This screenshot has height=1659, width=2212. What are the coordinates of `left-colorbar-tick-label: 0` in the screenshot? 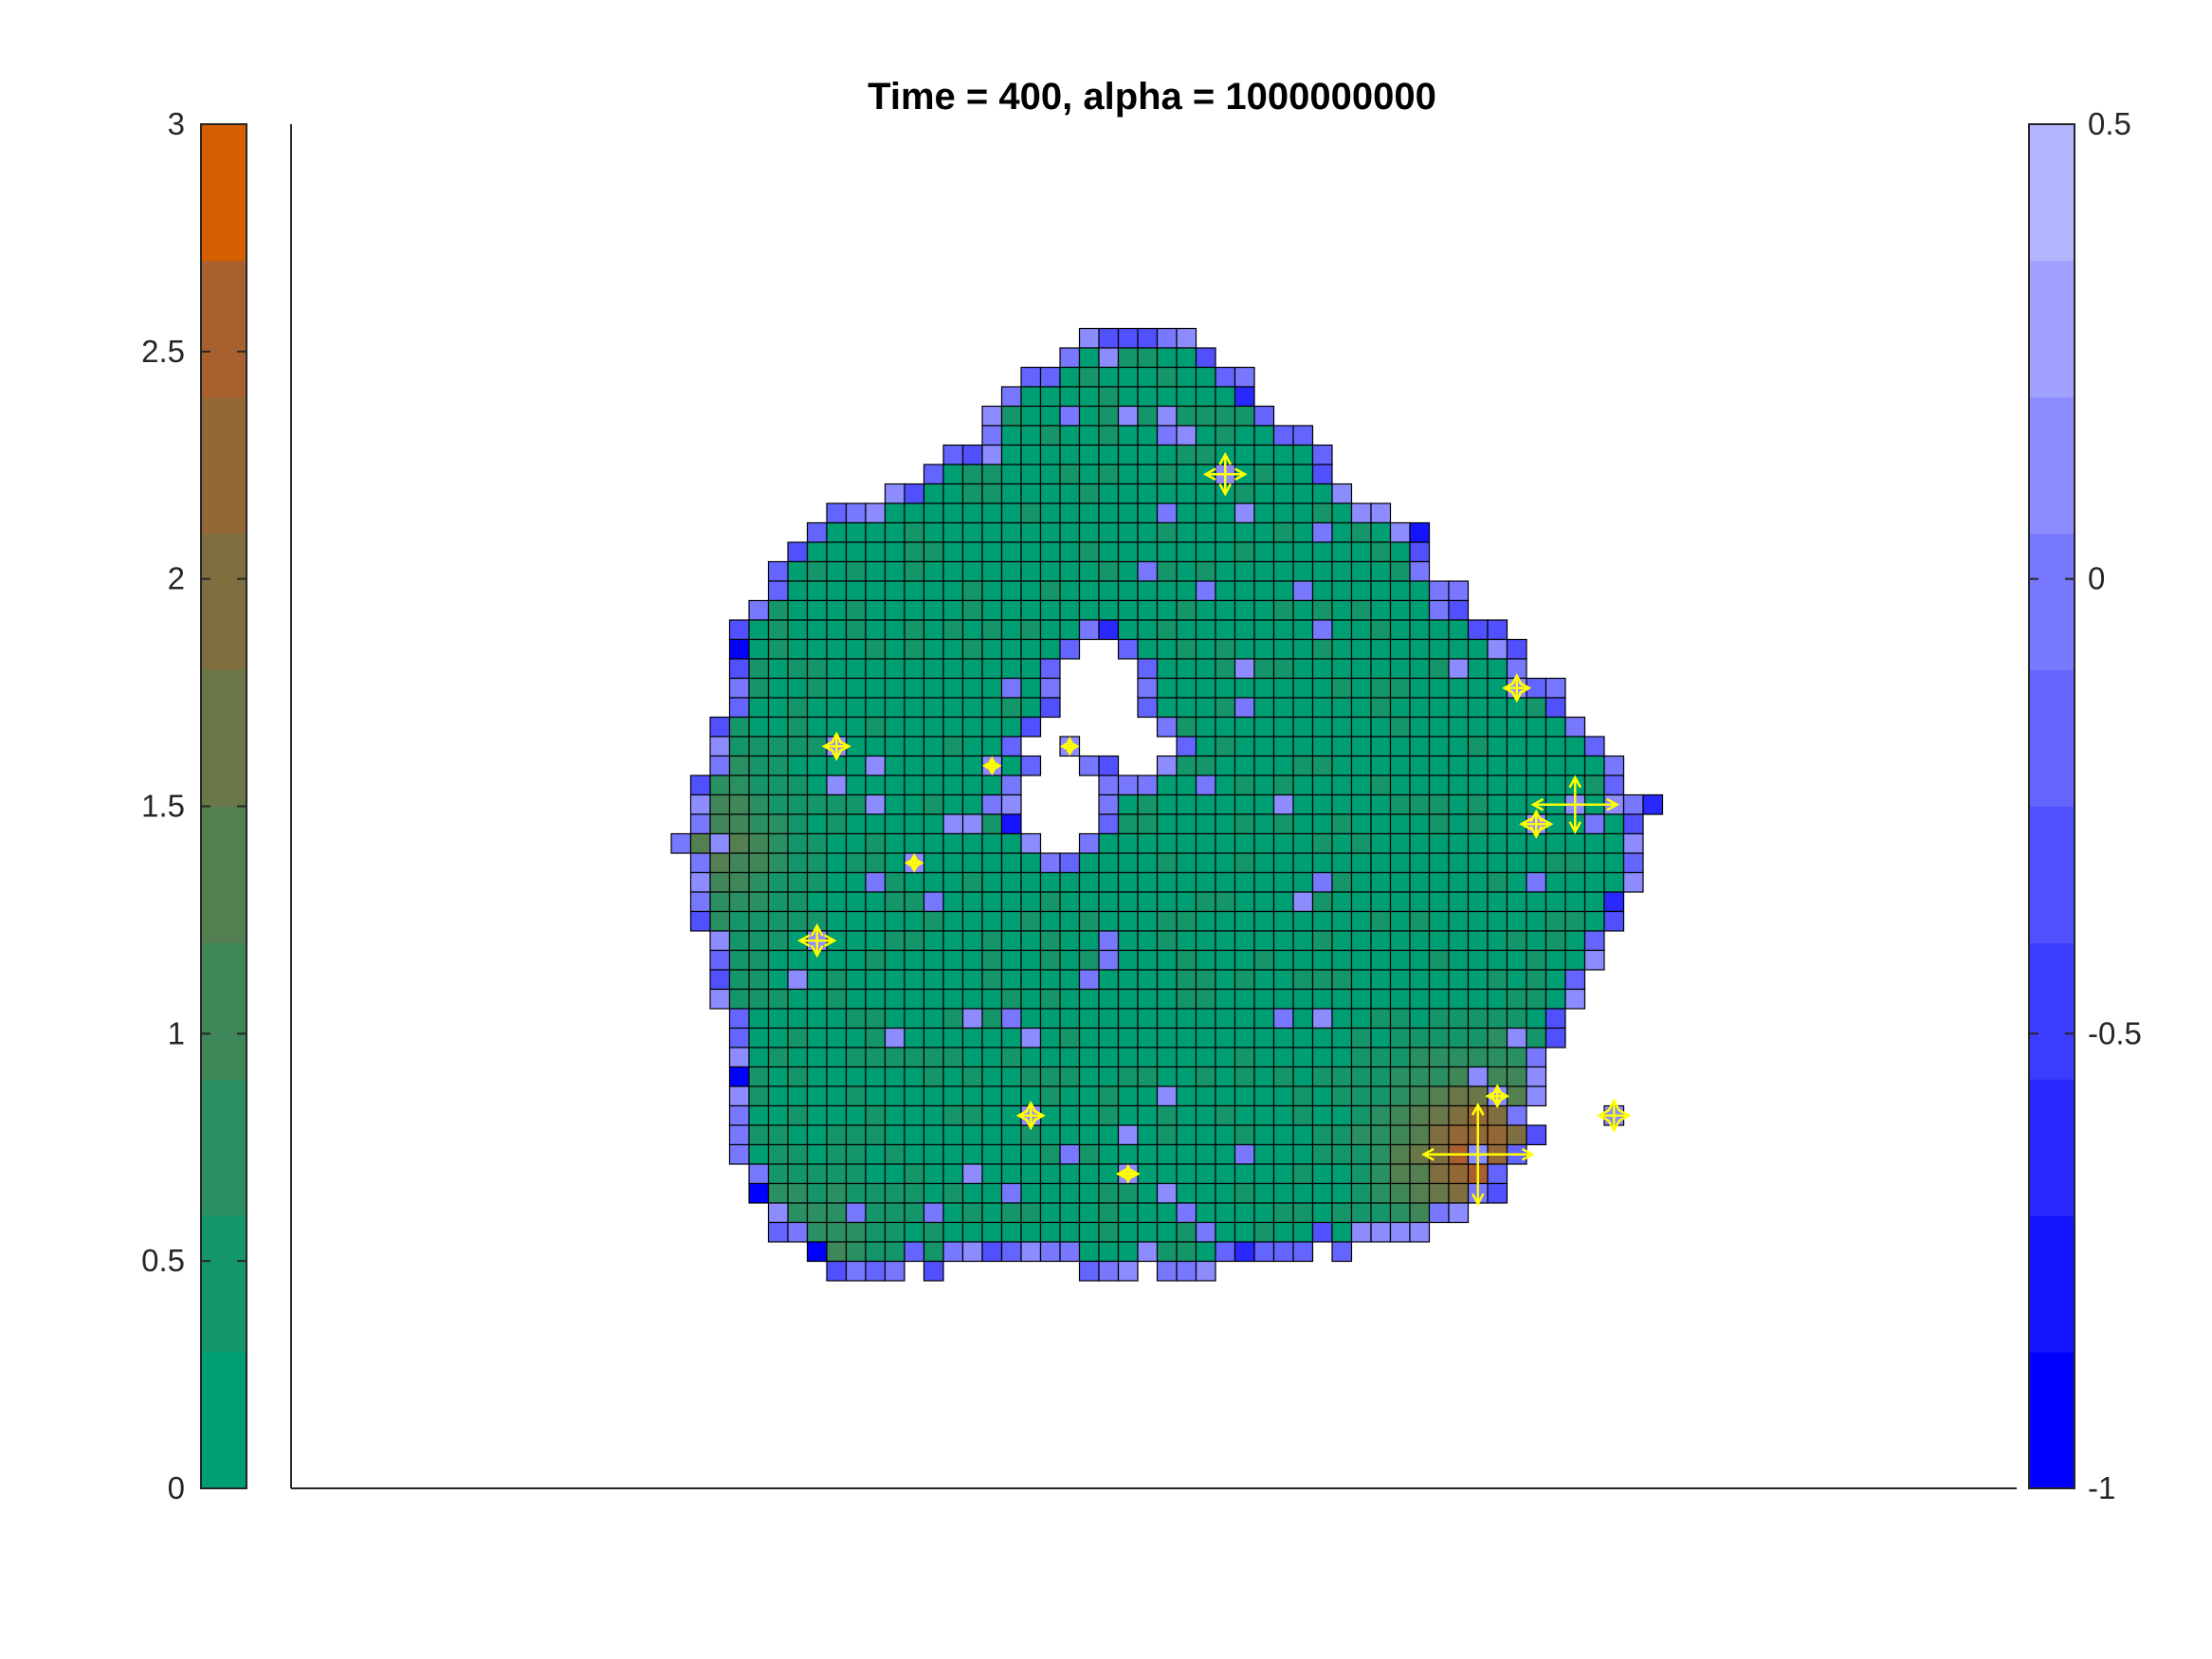 It's located at (176, 1487).